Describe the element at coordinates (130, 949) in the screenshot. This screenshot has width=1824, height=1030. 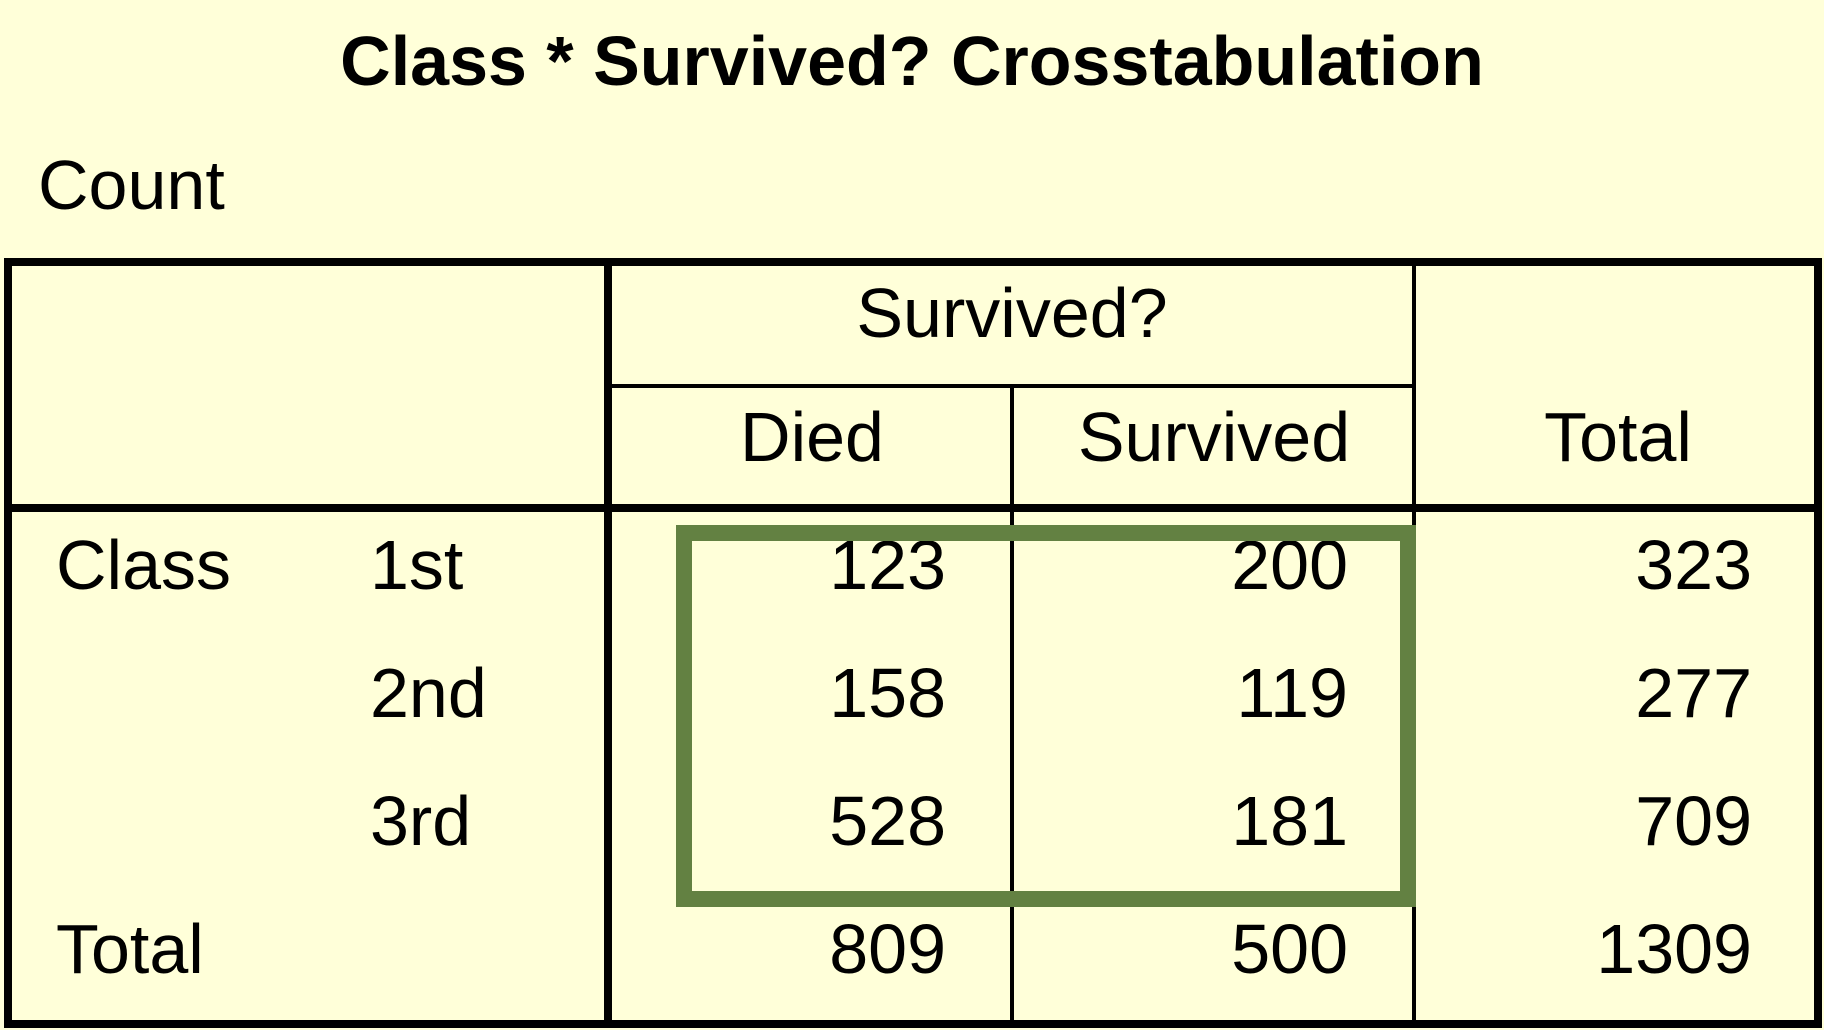
I see `row-label-total: Total` at that location.